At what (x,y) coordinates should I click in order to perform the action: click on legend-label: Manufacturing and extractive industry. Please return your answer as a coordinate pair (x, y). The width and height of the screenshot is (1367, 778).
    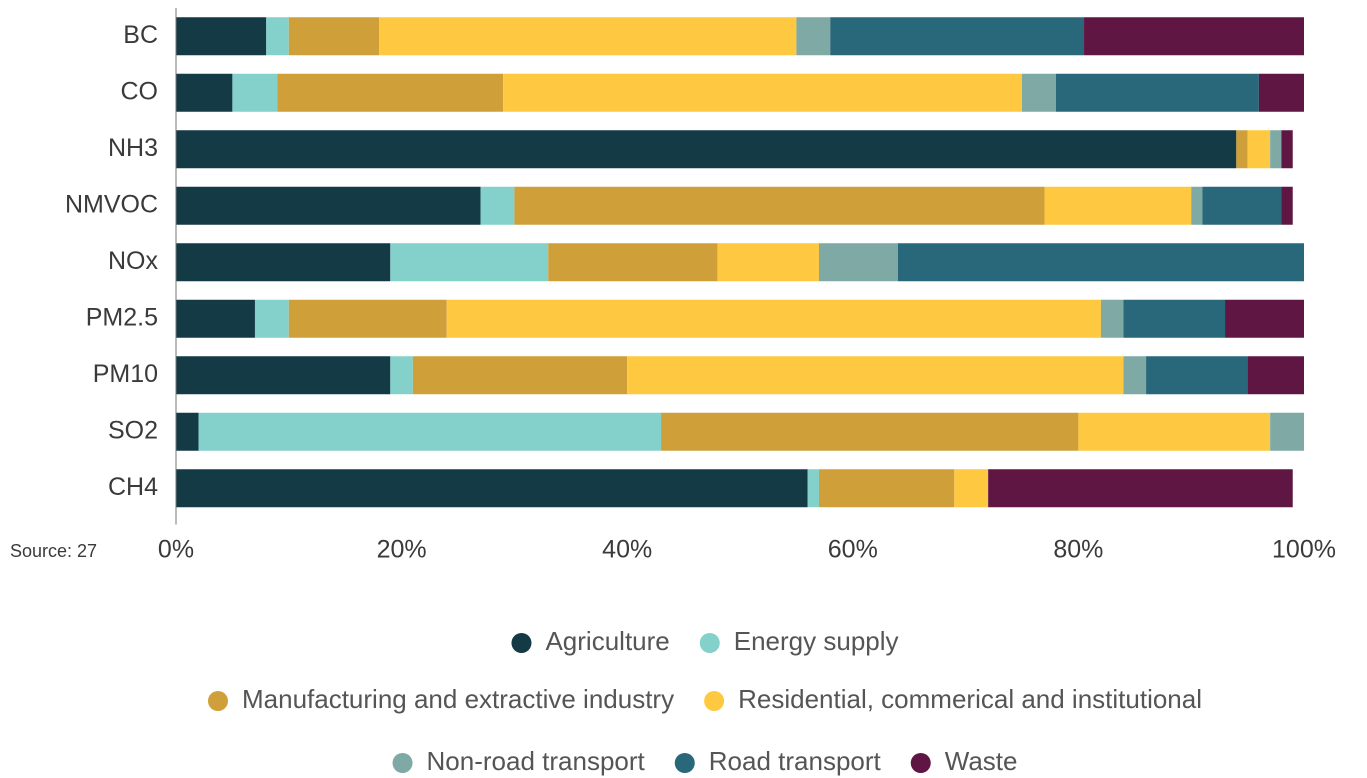
    Looking at the image, I should click on (458, 699).